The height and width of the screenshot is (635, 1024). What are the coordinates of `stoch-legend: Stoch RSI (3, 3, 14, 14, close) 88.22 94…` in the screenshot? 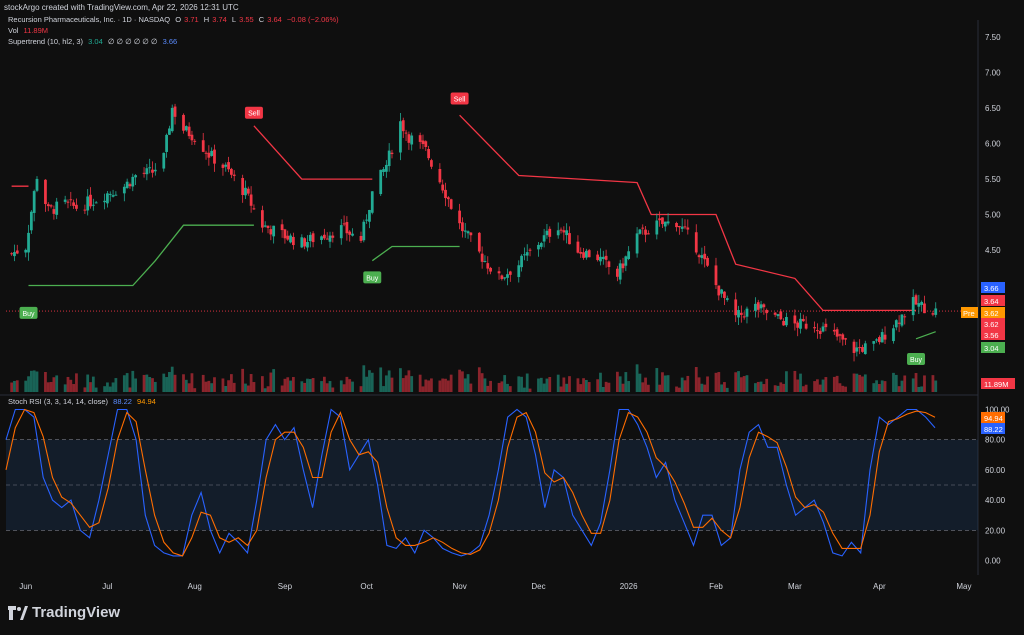 It's located at (83, 401).